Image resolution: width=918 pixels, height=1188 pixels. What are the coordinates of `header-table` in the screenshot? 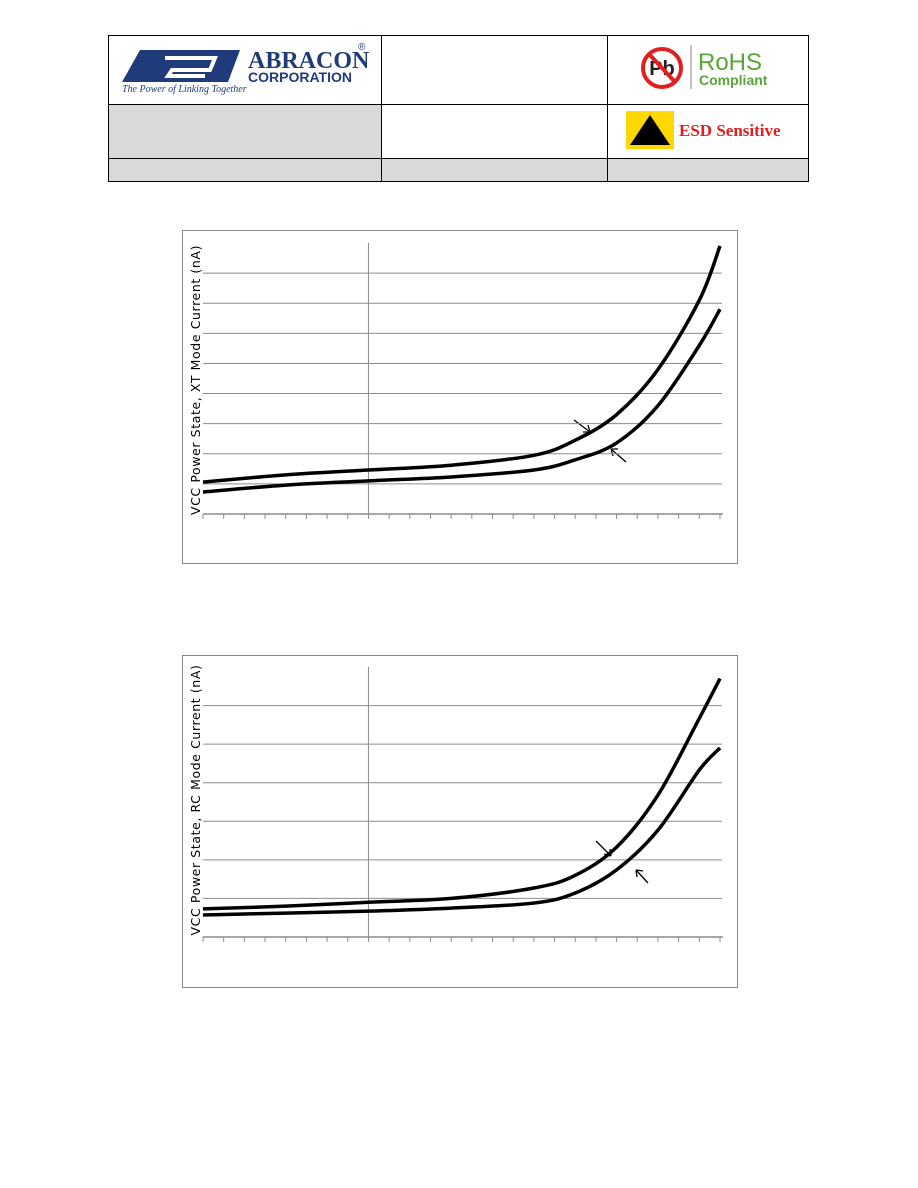 It's located at (458, 108).